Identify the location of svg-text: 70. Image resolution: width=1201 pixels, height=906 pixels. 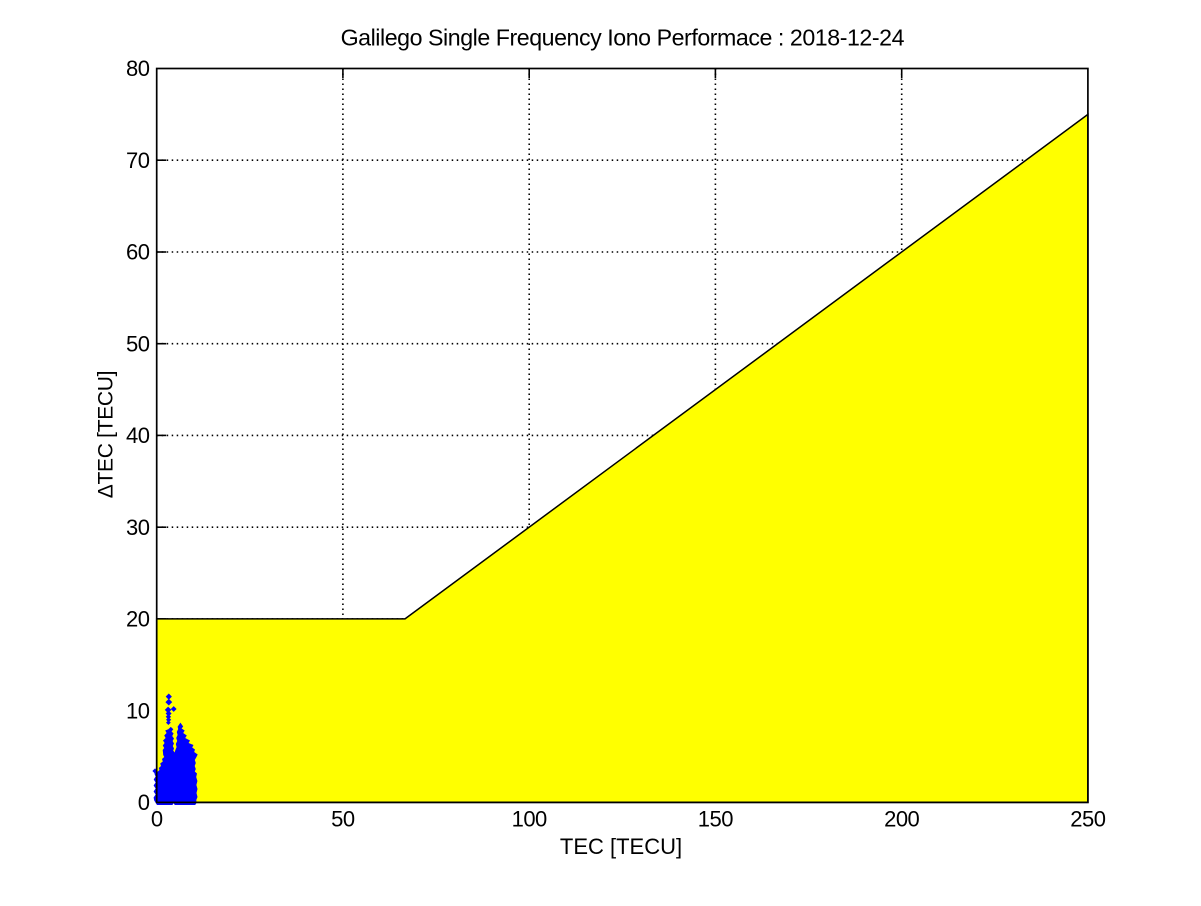
(138, 160).